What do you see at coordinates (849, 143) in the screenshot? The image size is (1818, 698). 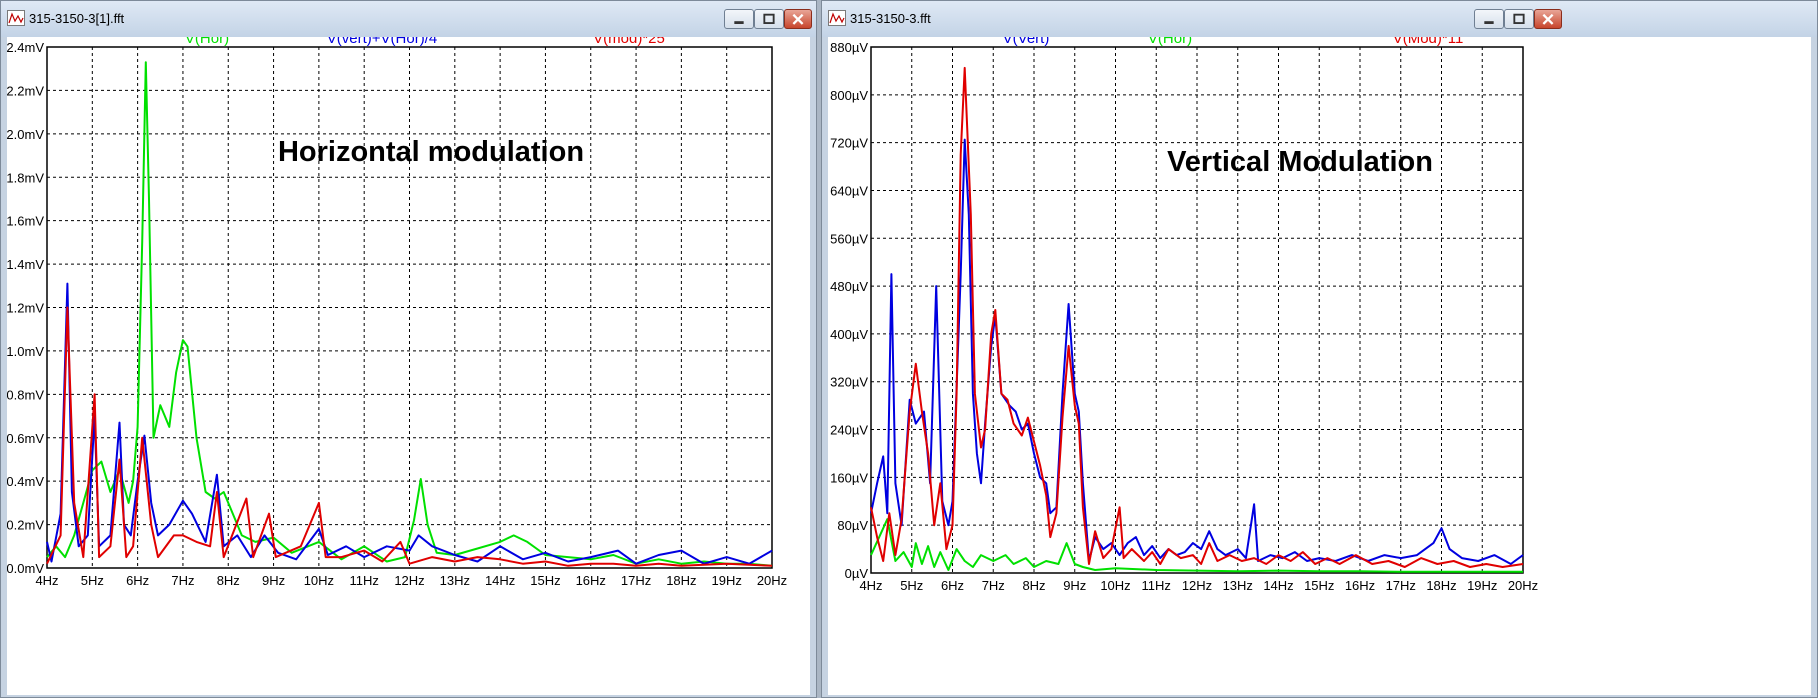 I see `y-tick-label: 720µV` at bounding box center [849, 143].